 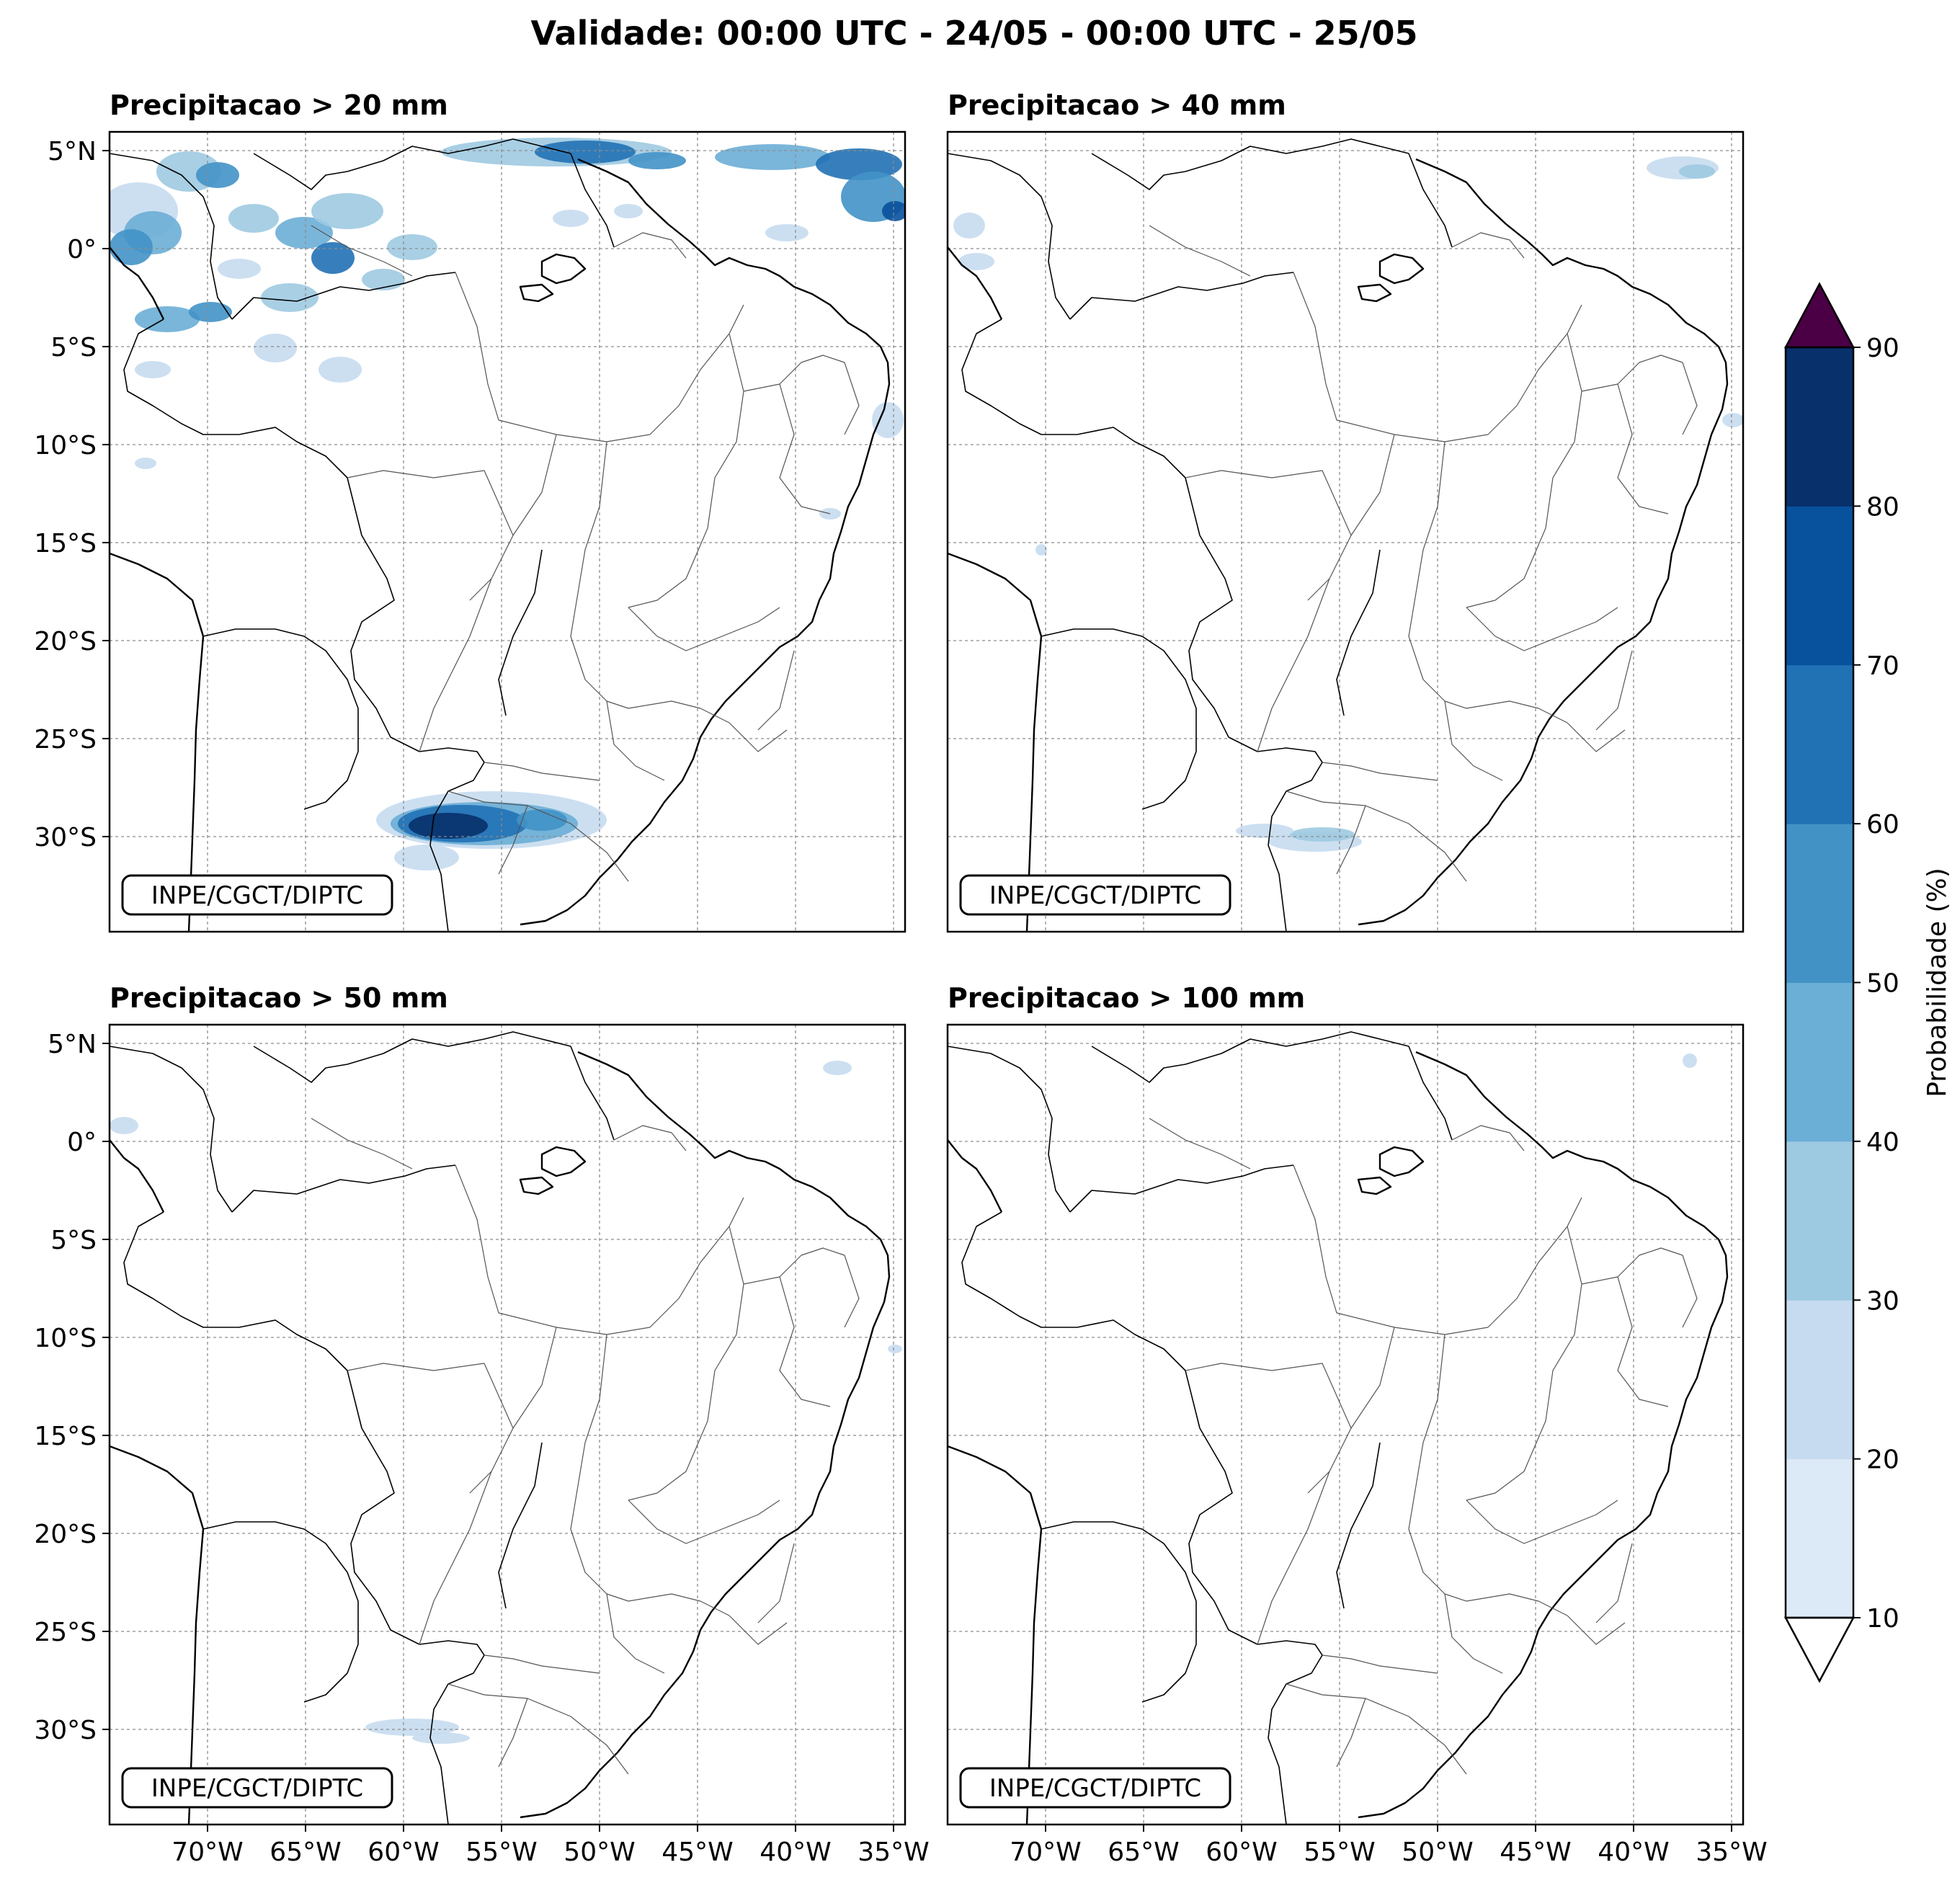 I want to click on colorbar: 10 20 30 40 50 60 70 80 90 Probabilidade (%), so click(x=1867, y=982).